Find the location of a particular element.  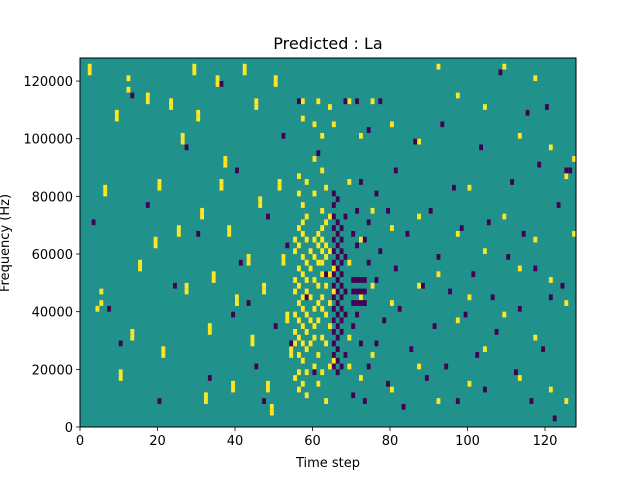

x-tick-label: 120 is located at coordinates (545, 441).